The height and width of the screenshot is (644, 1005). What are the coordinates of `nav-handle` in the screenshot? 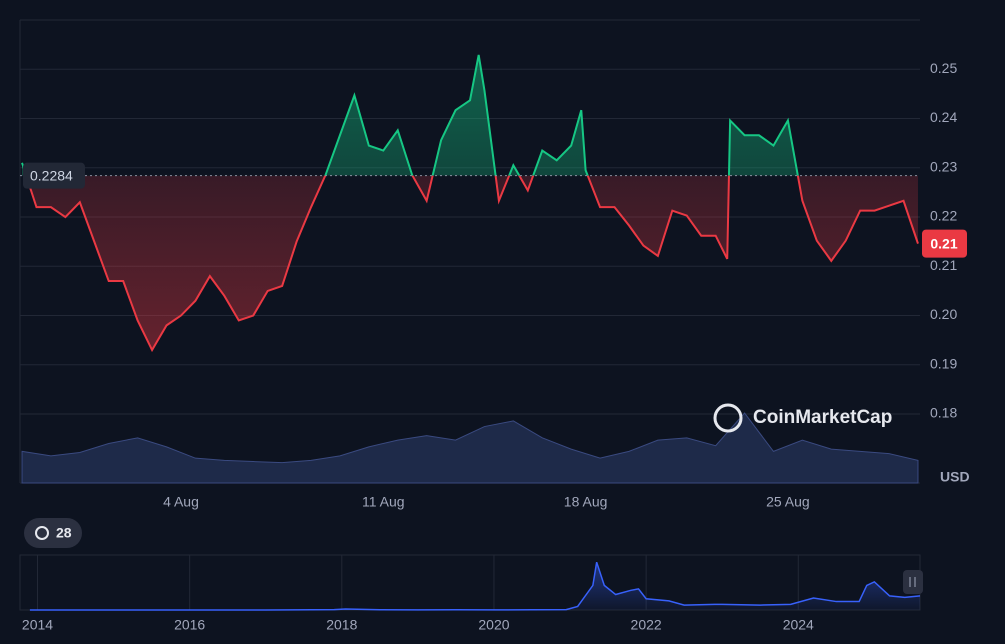 It's located at (913, 582).